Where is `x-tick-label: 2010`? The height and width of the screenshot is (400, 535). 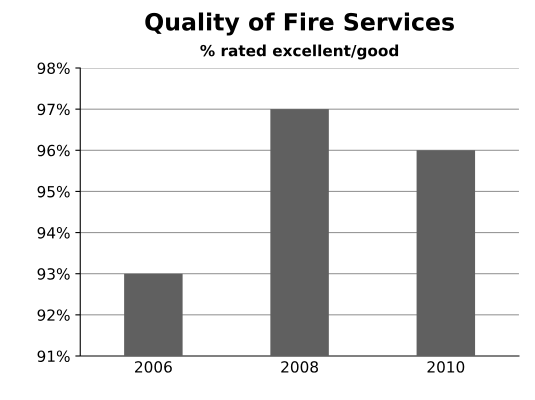
x-tick-label: 2010 is located at coordinates (446, 367).